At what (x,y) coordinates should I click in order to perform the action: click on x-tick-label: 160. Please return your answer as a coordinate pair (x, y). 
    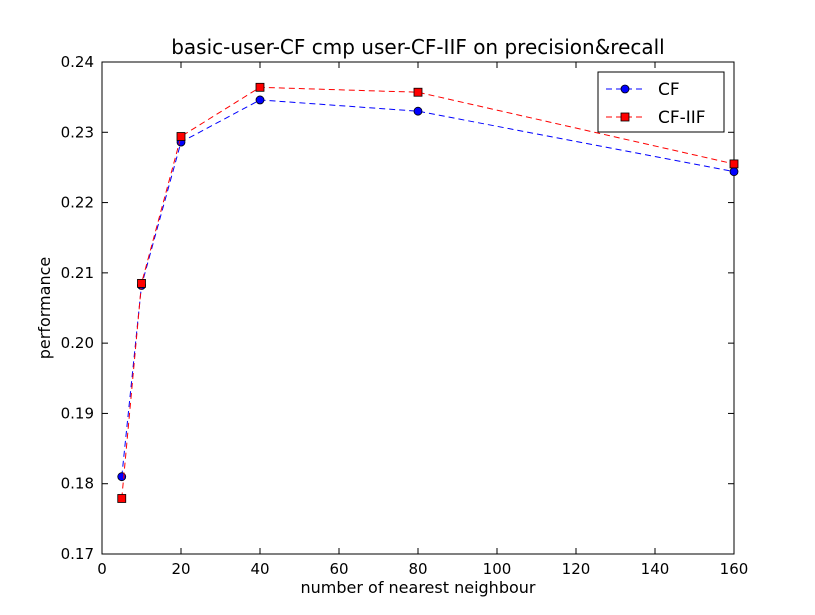
    Looking at the image, I should click on (734, 569).